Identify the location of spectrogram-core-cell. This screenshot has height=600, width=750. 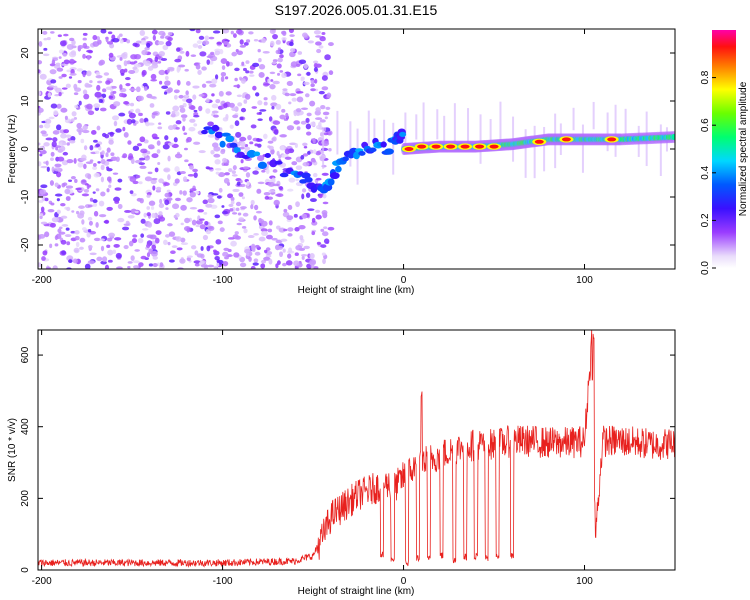
(451, 146).